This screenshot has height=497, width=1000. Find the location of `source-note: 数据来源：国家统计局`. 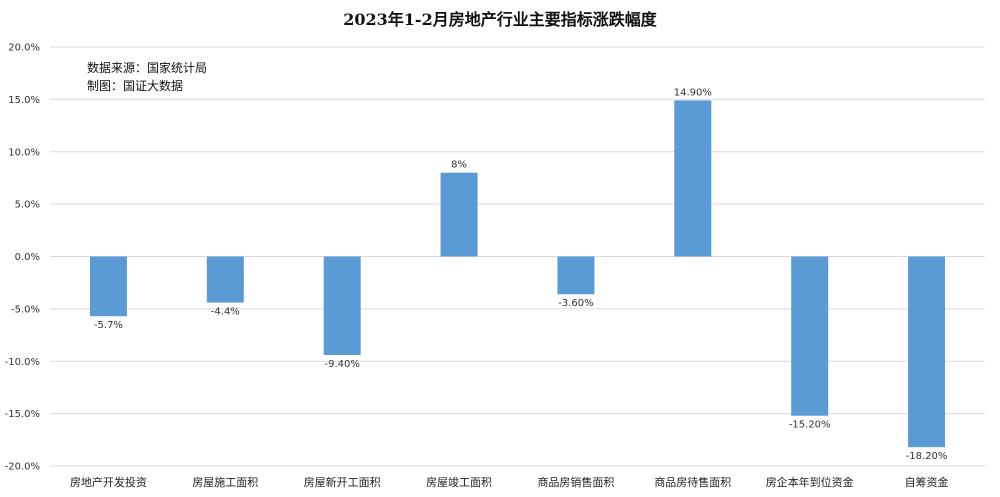

source-note: 数据来源：国家统计局 is located at coordinates (147, 67).